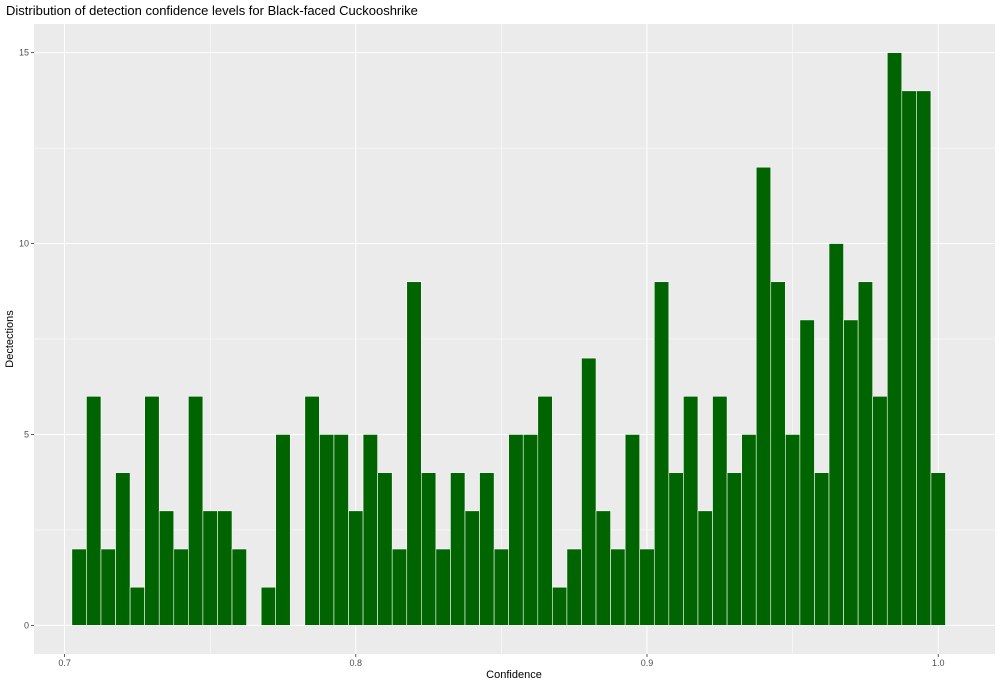 The image size is (1000, 685). What do you see at coordinates (356, 663) in the screenshot?
I see `x-tick-label: 0.8` at bounding box center [356, 663].